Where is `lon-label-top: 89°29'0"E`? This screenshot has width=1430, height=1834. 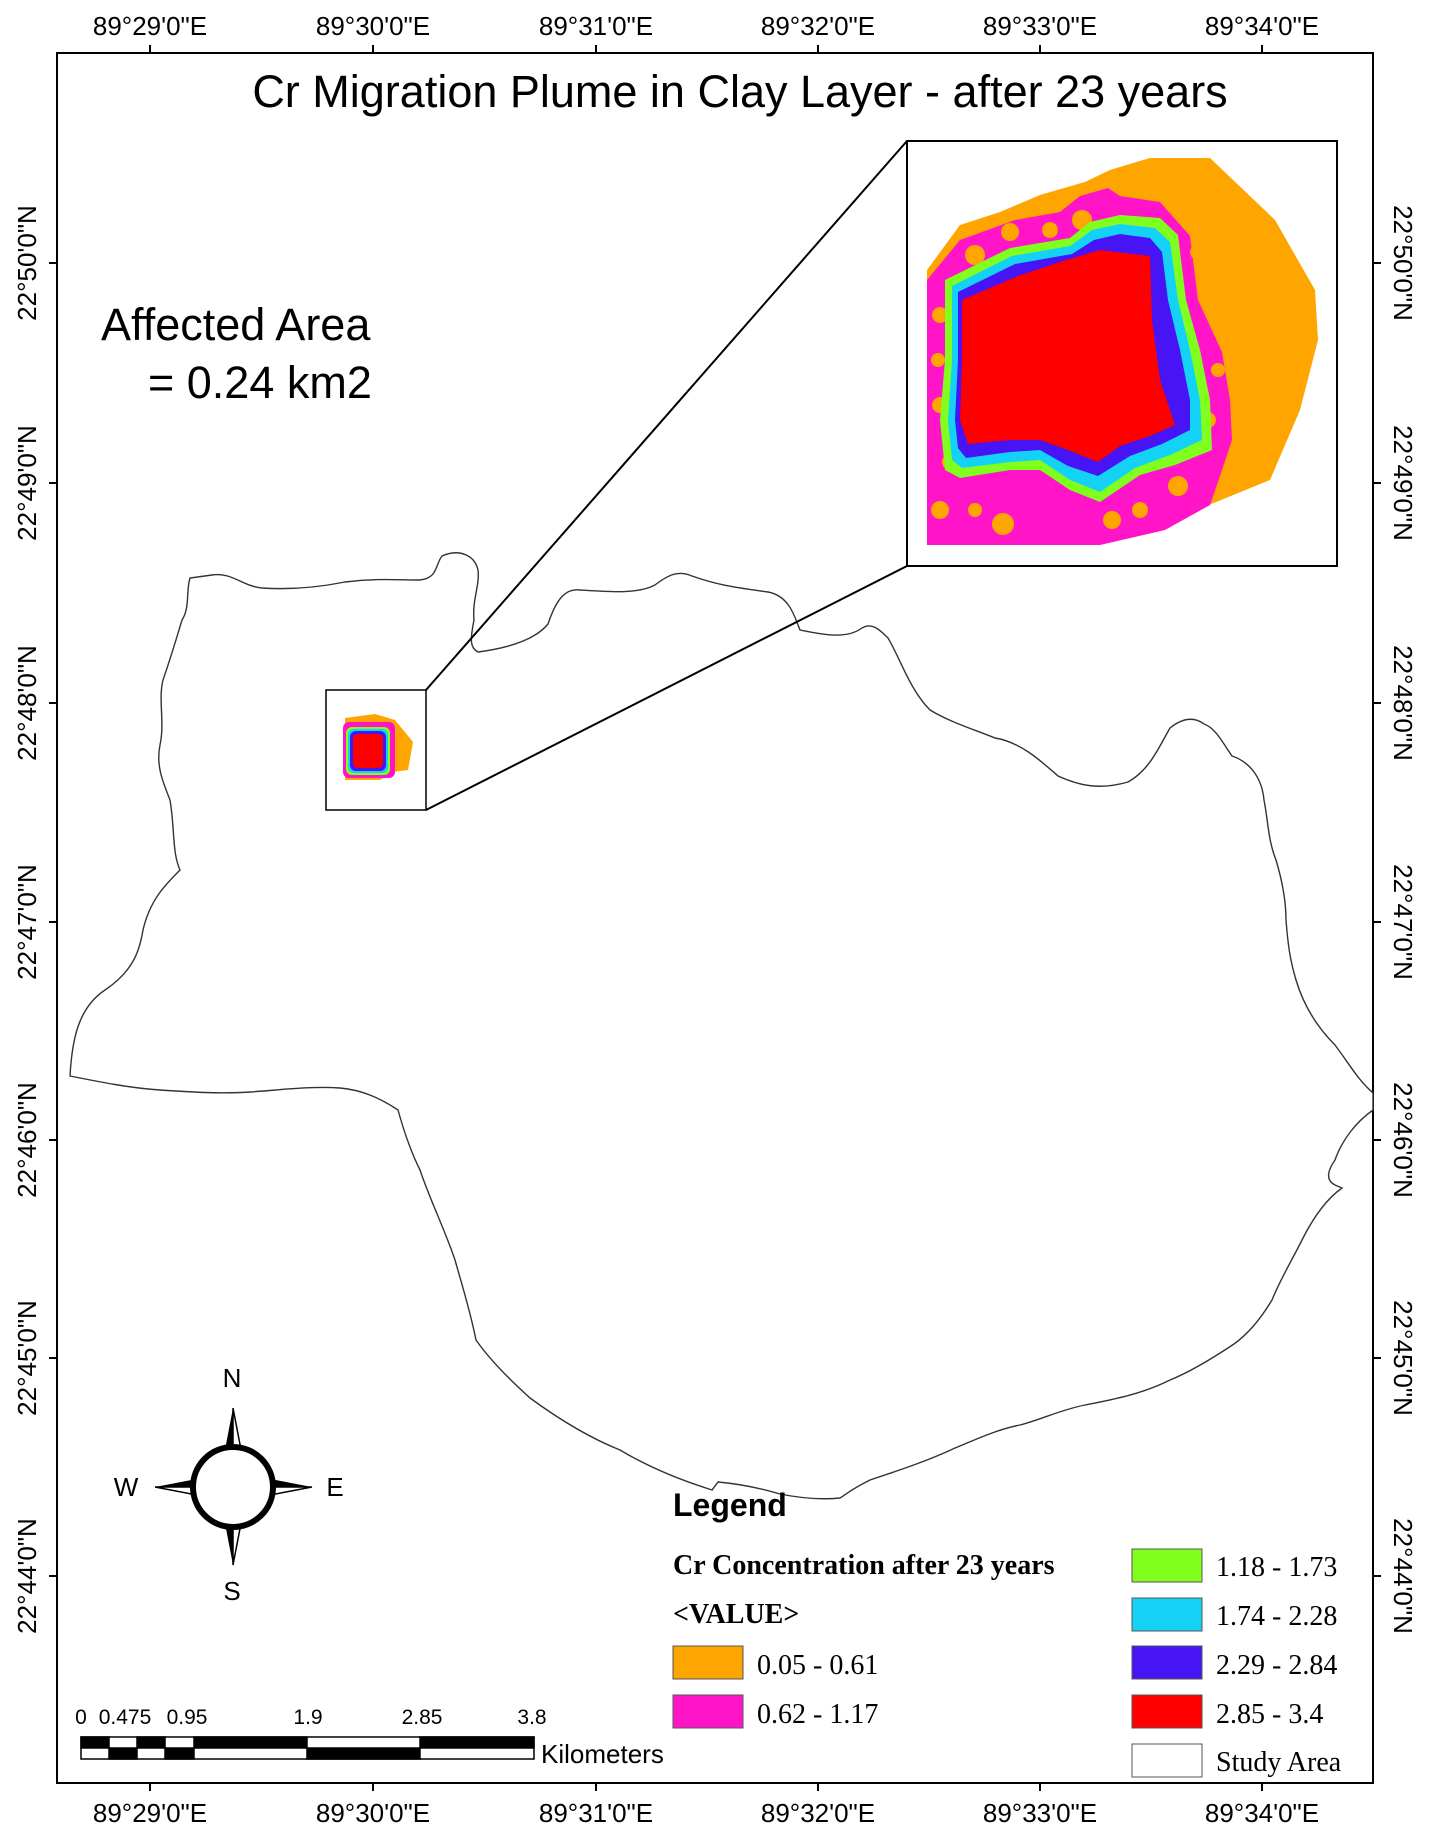 lon-label-top: 89°29'0"E is located at coordinates (150, 26).